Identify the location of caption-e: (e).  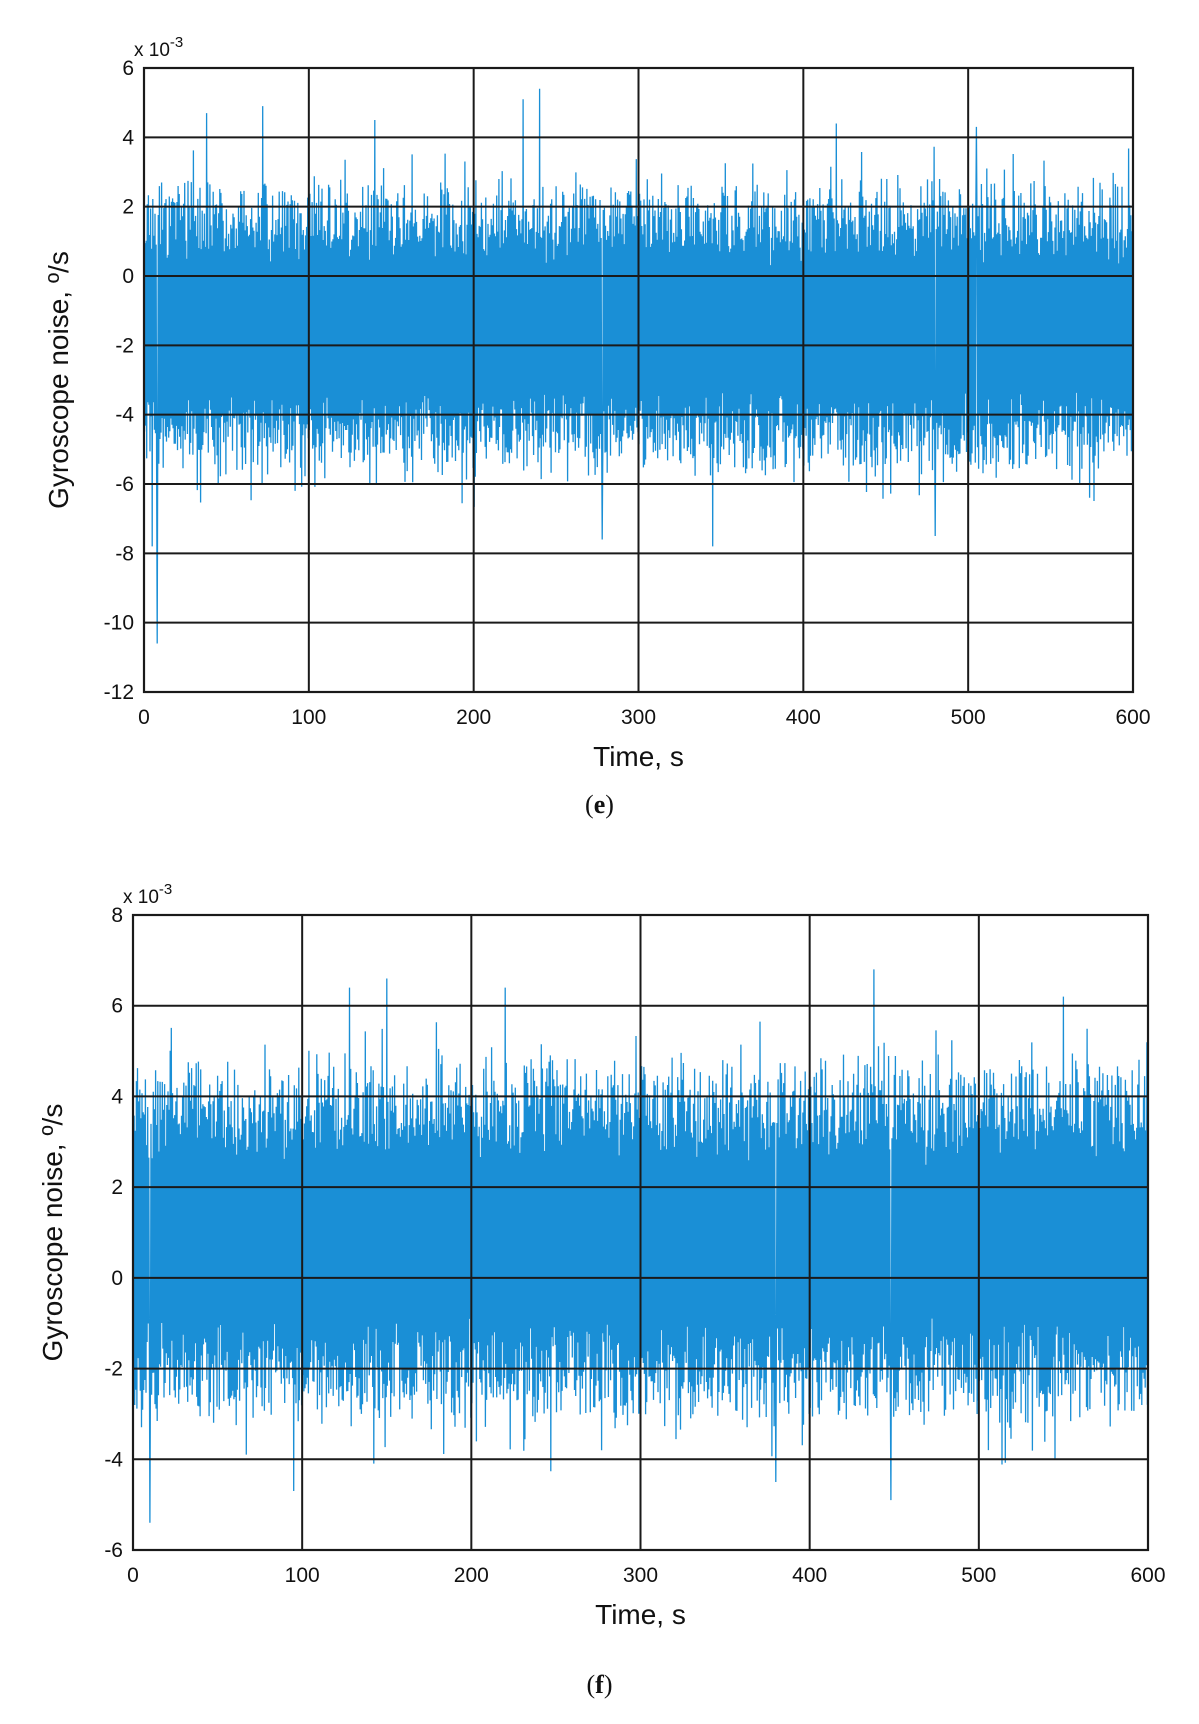
(599, 804).